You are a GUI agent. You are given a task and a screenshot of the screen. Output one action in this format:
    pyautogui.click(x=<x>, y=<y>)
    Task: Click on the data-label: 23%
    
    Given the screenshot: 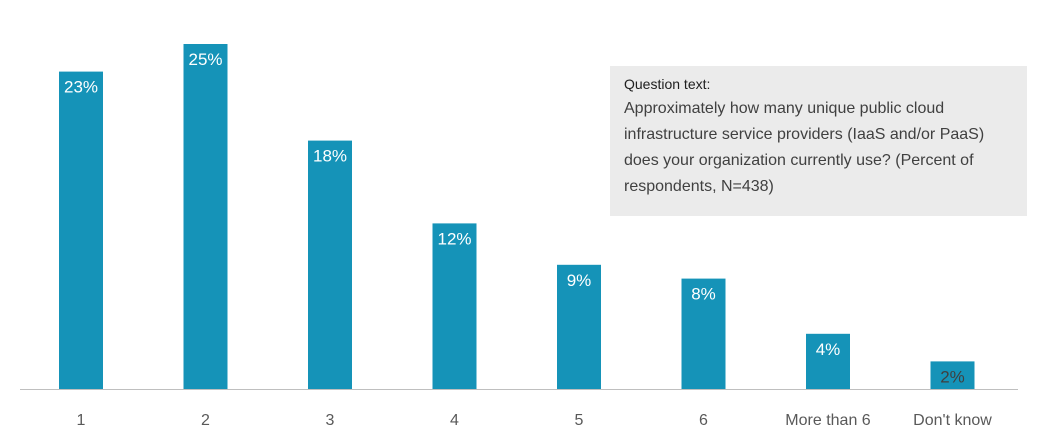 What is the action you would take?
    pyautogui.click(x=81, y=87)
    